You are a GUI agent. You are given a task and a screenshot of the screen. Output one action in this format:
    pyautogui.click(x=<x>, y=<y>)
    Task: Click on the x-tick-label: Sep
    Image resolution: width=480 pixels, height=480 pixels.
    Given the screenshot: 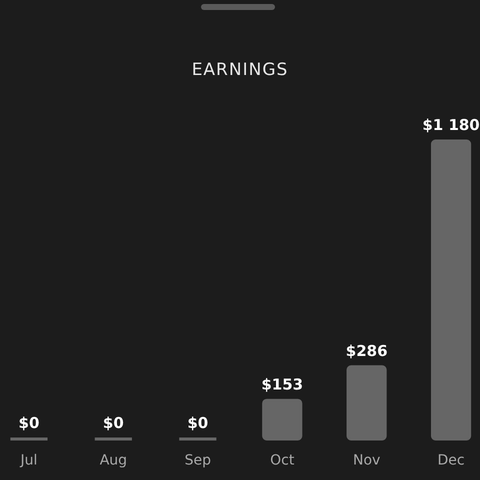 What is the action you would take?
    pyautogui.click(x=198, y=460)
    